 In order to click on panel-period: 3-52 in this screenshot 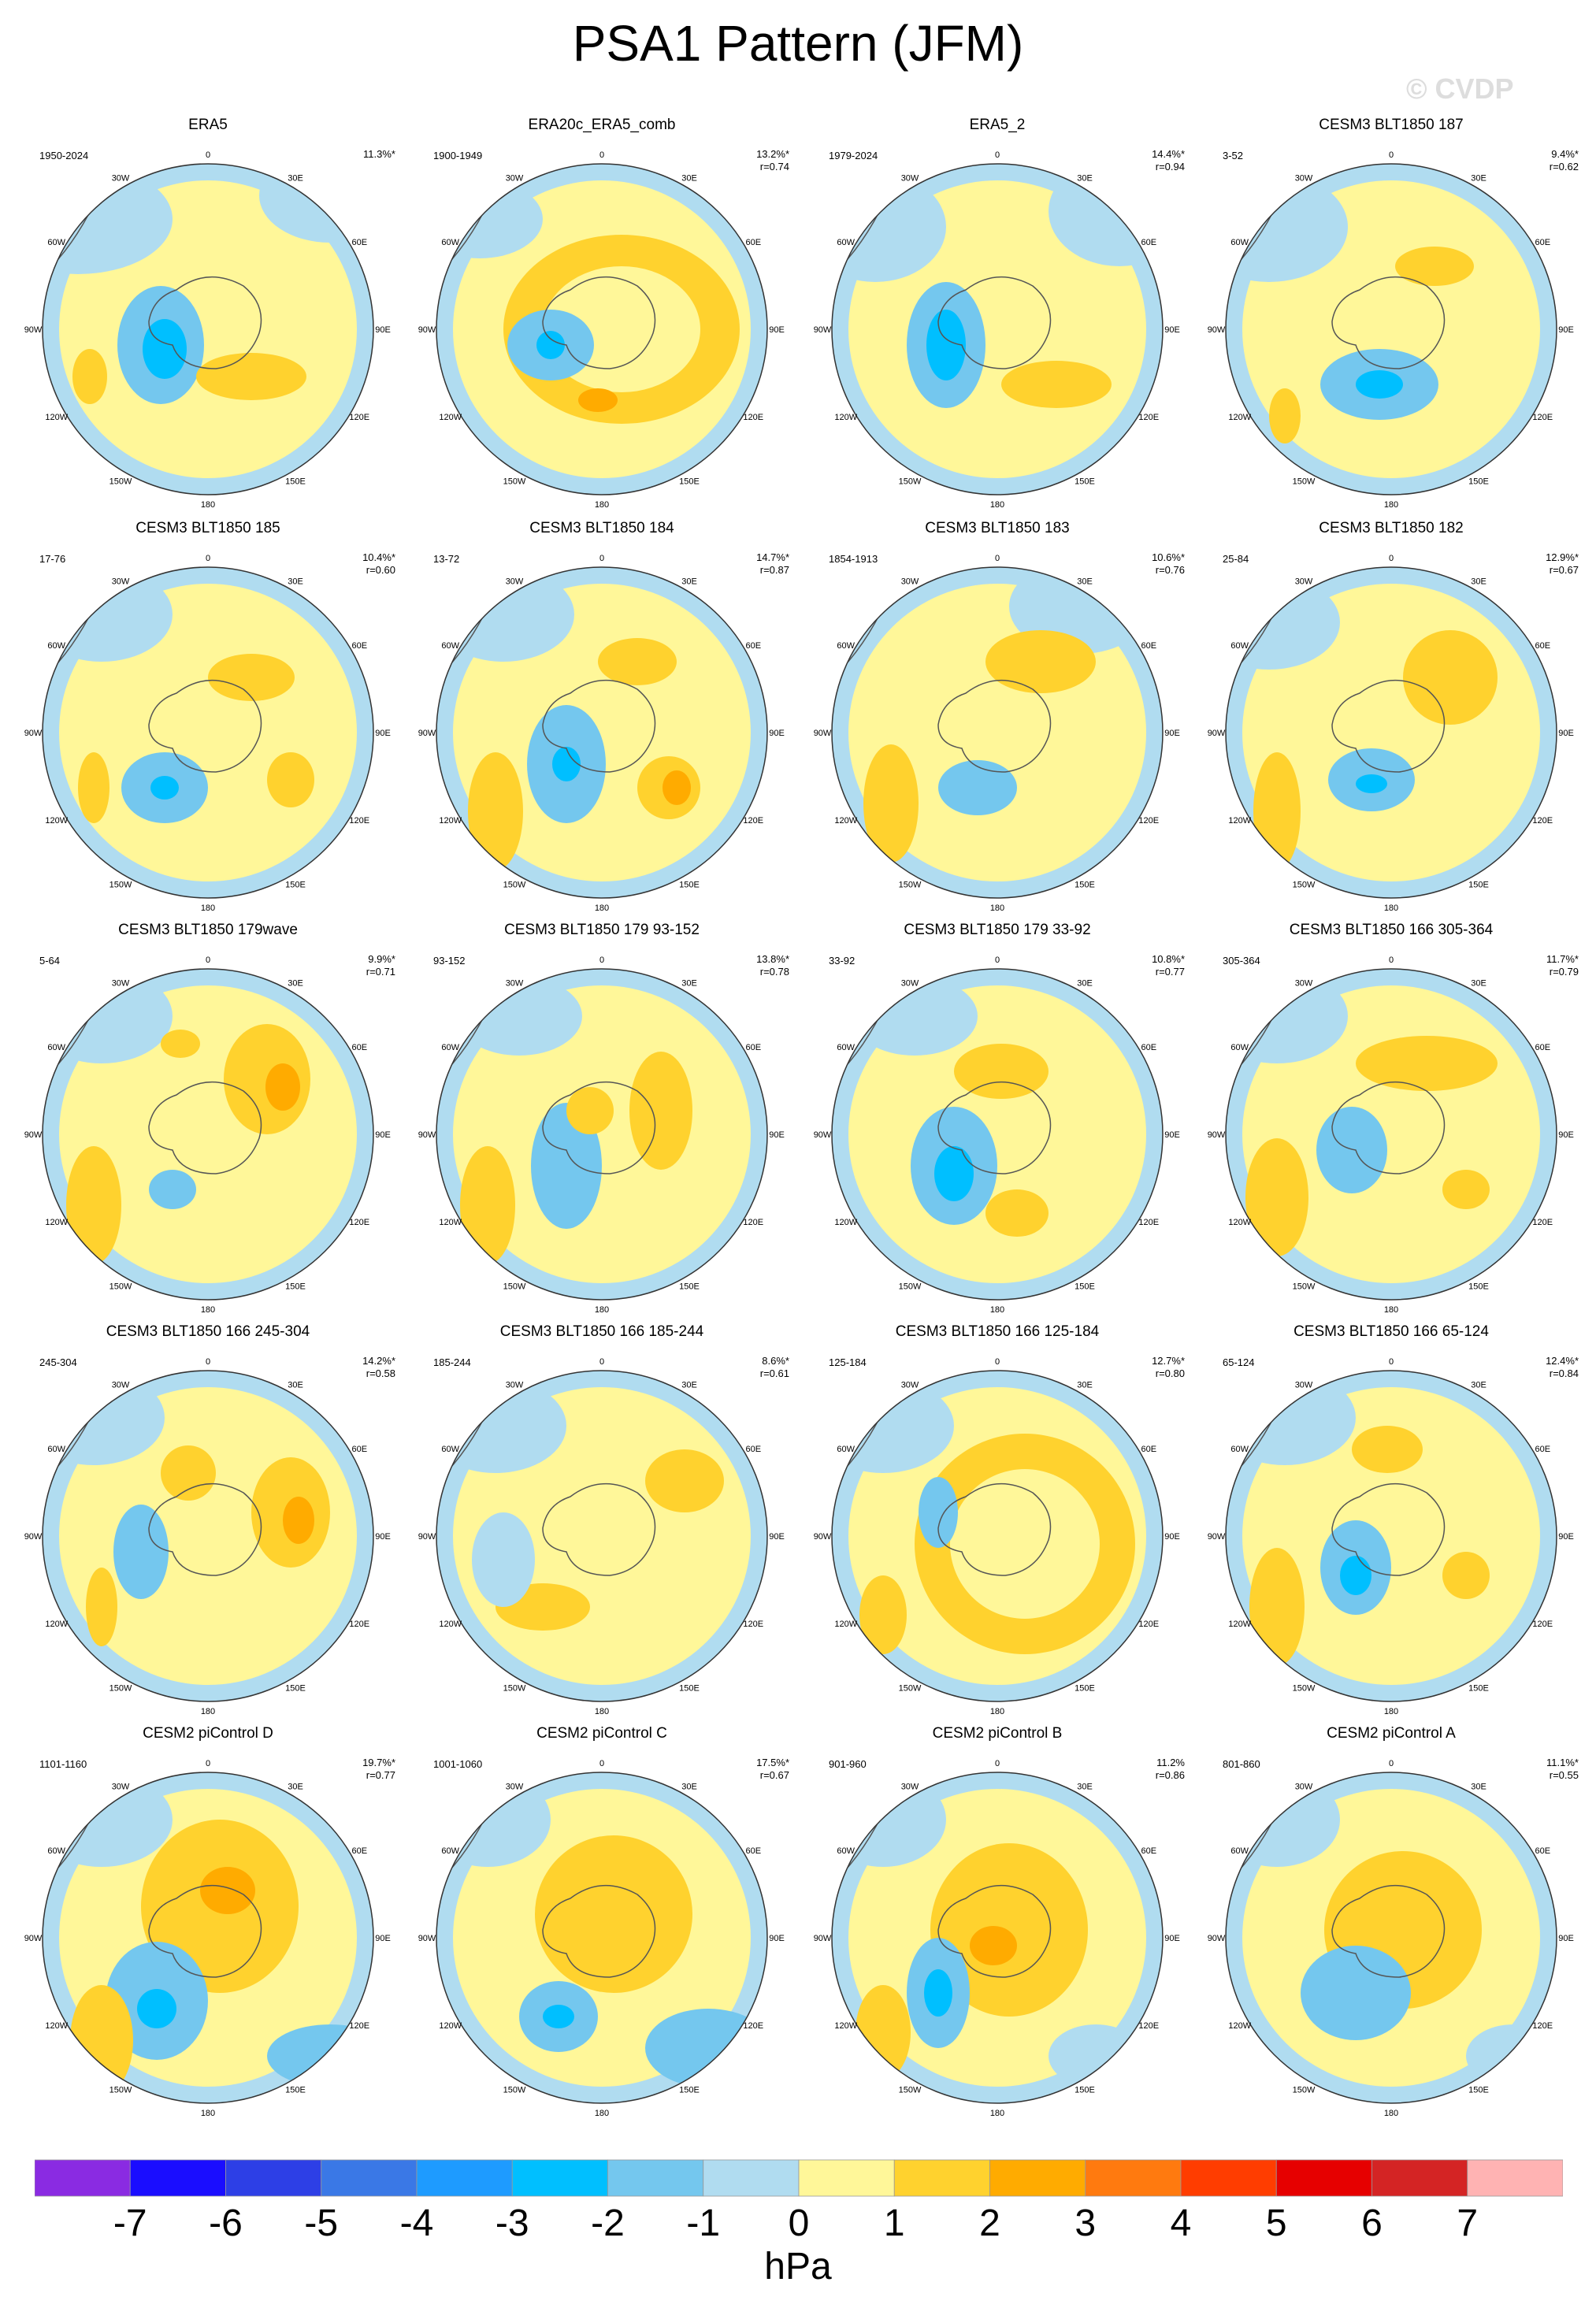, I will do `click(1233, 155)`.